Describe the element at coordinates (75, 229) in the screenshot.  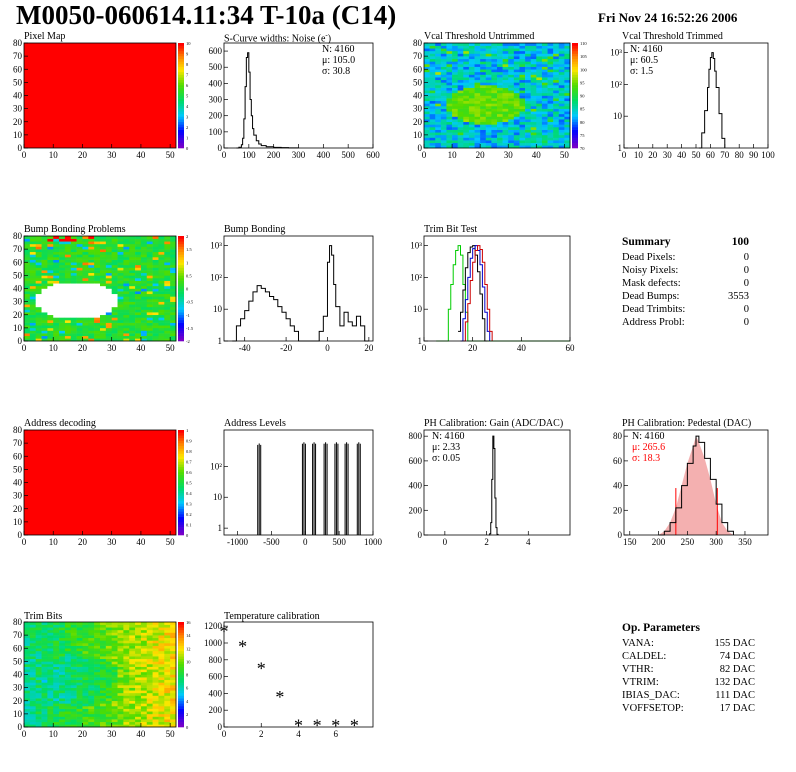
I see `bump-problems-title: Bump Bonding Problems` at that location.